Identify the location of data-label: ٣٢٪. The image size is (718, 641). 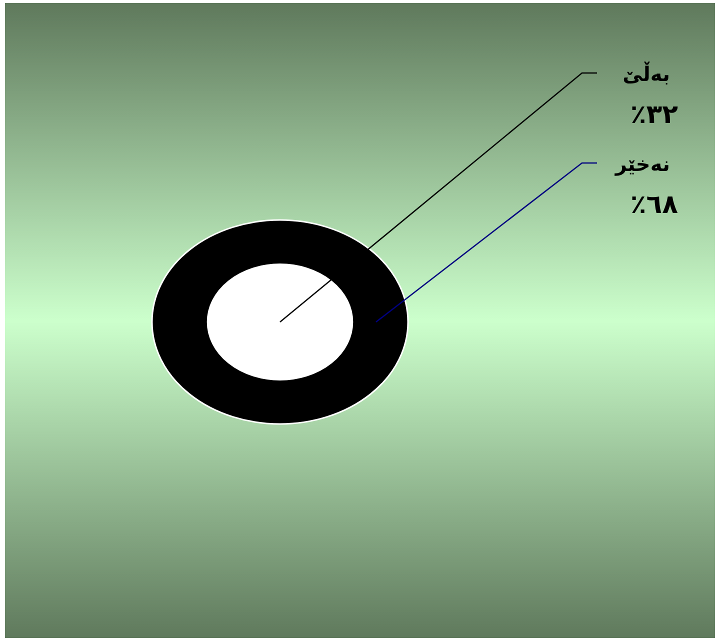
(654, 115).